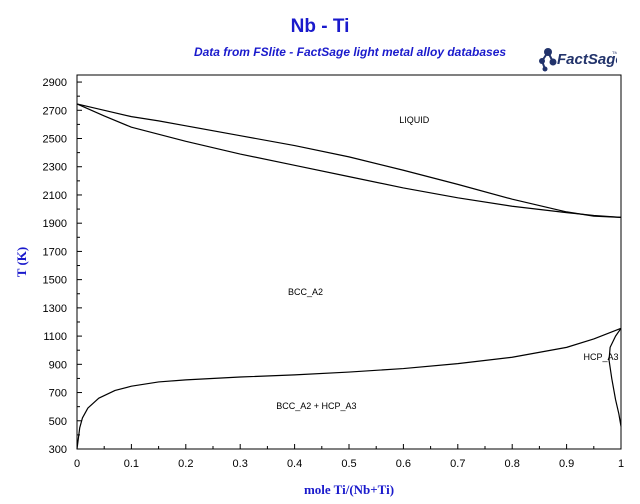 The width and height of the screenshot is (640, 504). Describe the element at coordinates (55, 337) in the screenshot. I see `y-tick-label: 1100` at that location.